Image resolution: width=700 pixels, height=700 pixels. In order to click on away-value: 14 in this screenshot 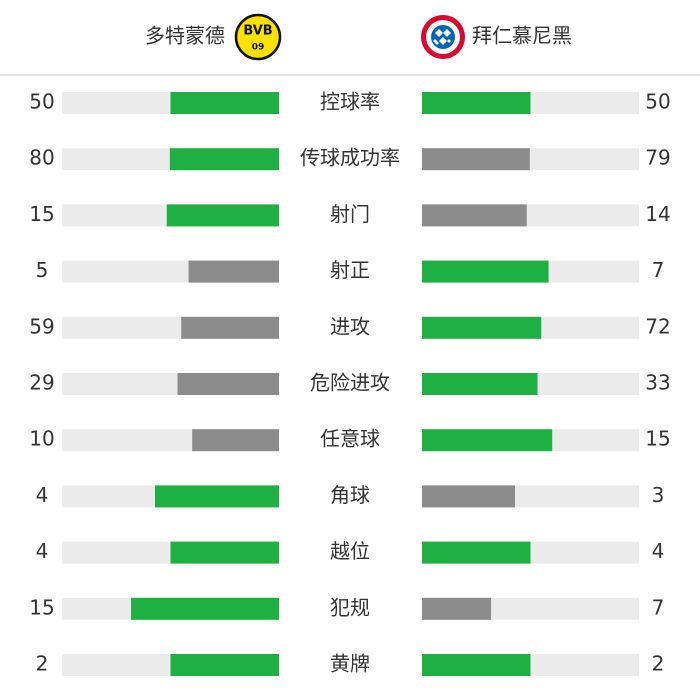, I will do `click(657, 214)`.